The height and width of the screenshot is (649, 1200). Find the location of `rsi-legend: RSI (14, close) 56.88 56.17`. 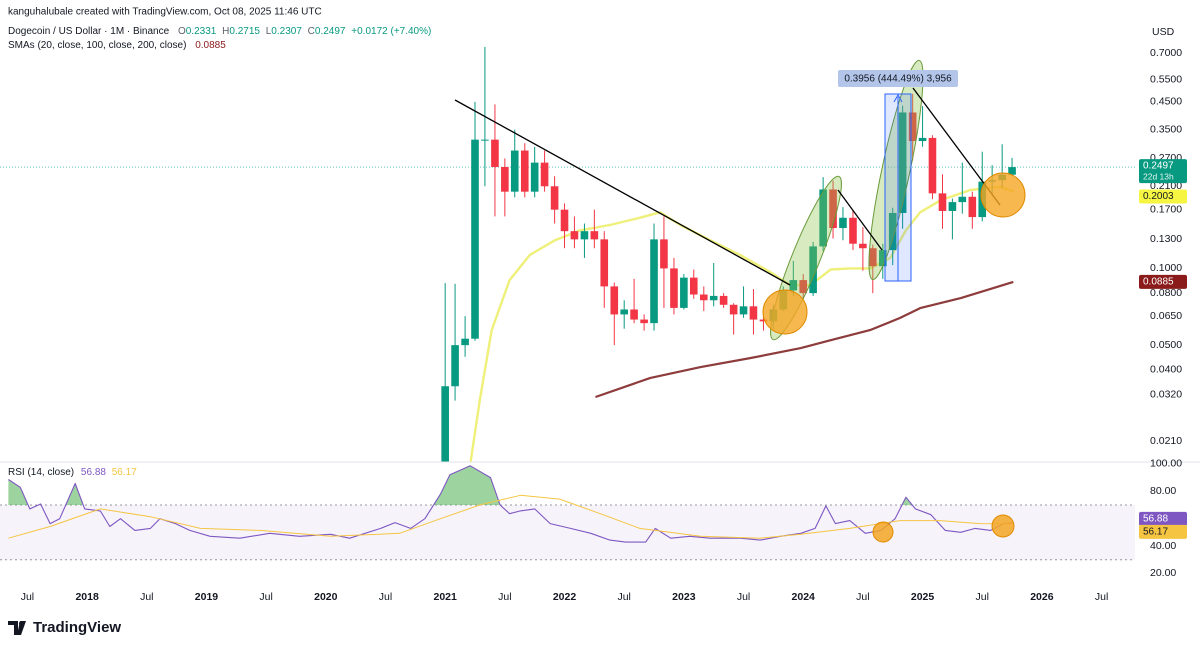

rsi-legend: RSI (14, close) 56.88 56.17 is located at coordinates (72, 472).